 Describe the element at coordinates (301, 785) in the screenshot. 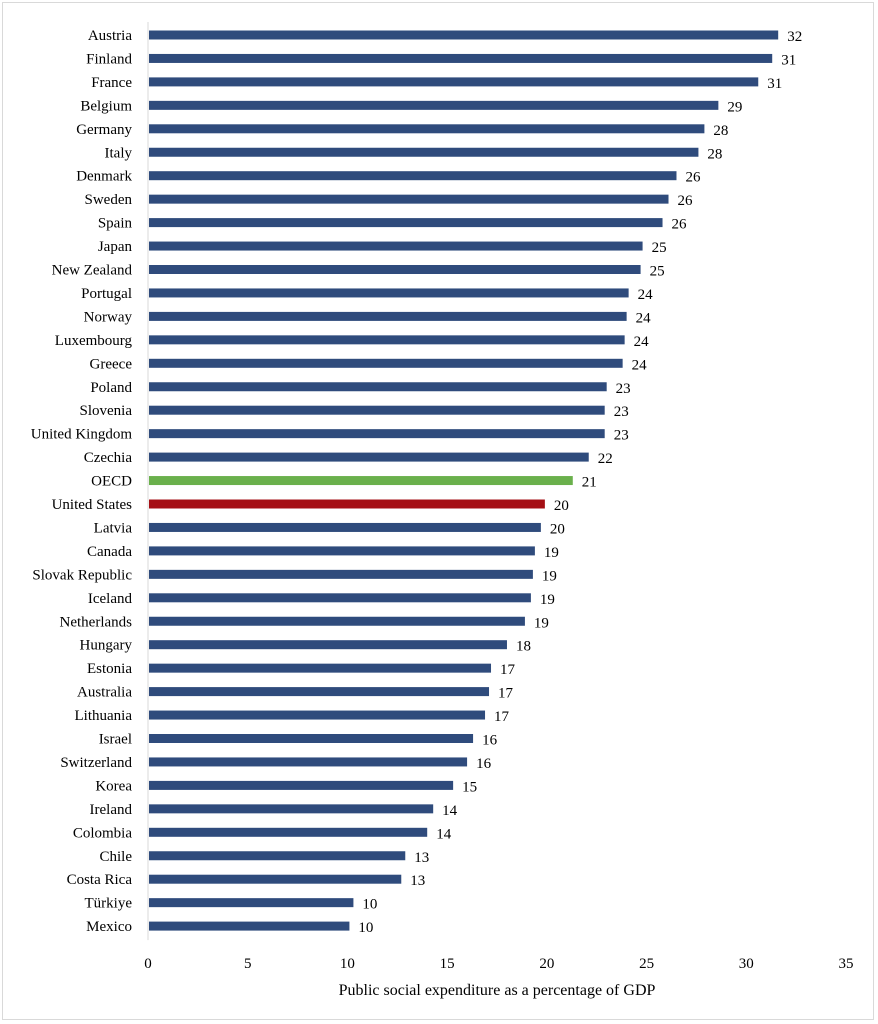

I see `bar-korea` at that location.